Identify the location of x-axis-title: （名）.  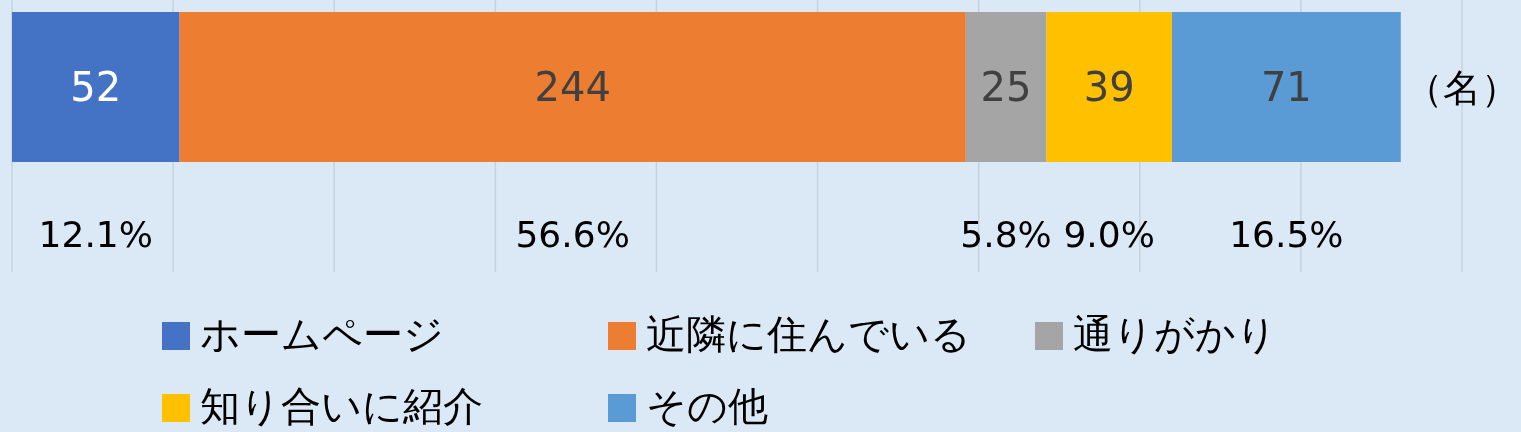
(1462, 88).